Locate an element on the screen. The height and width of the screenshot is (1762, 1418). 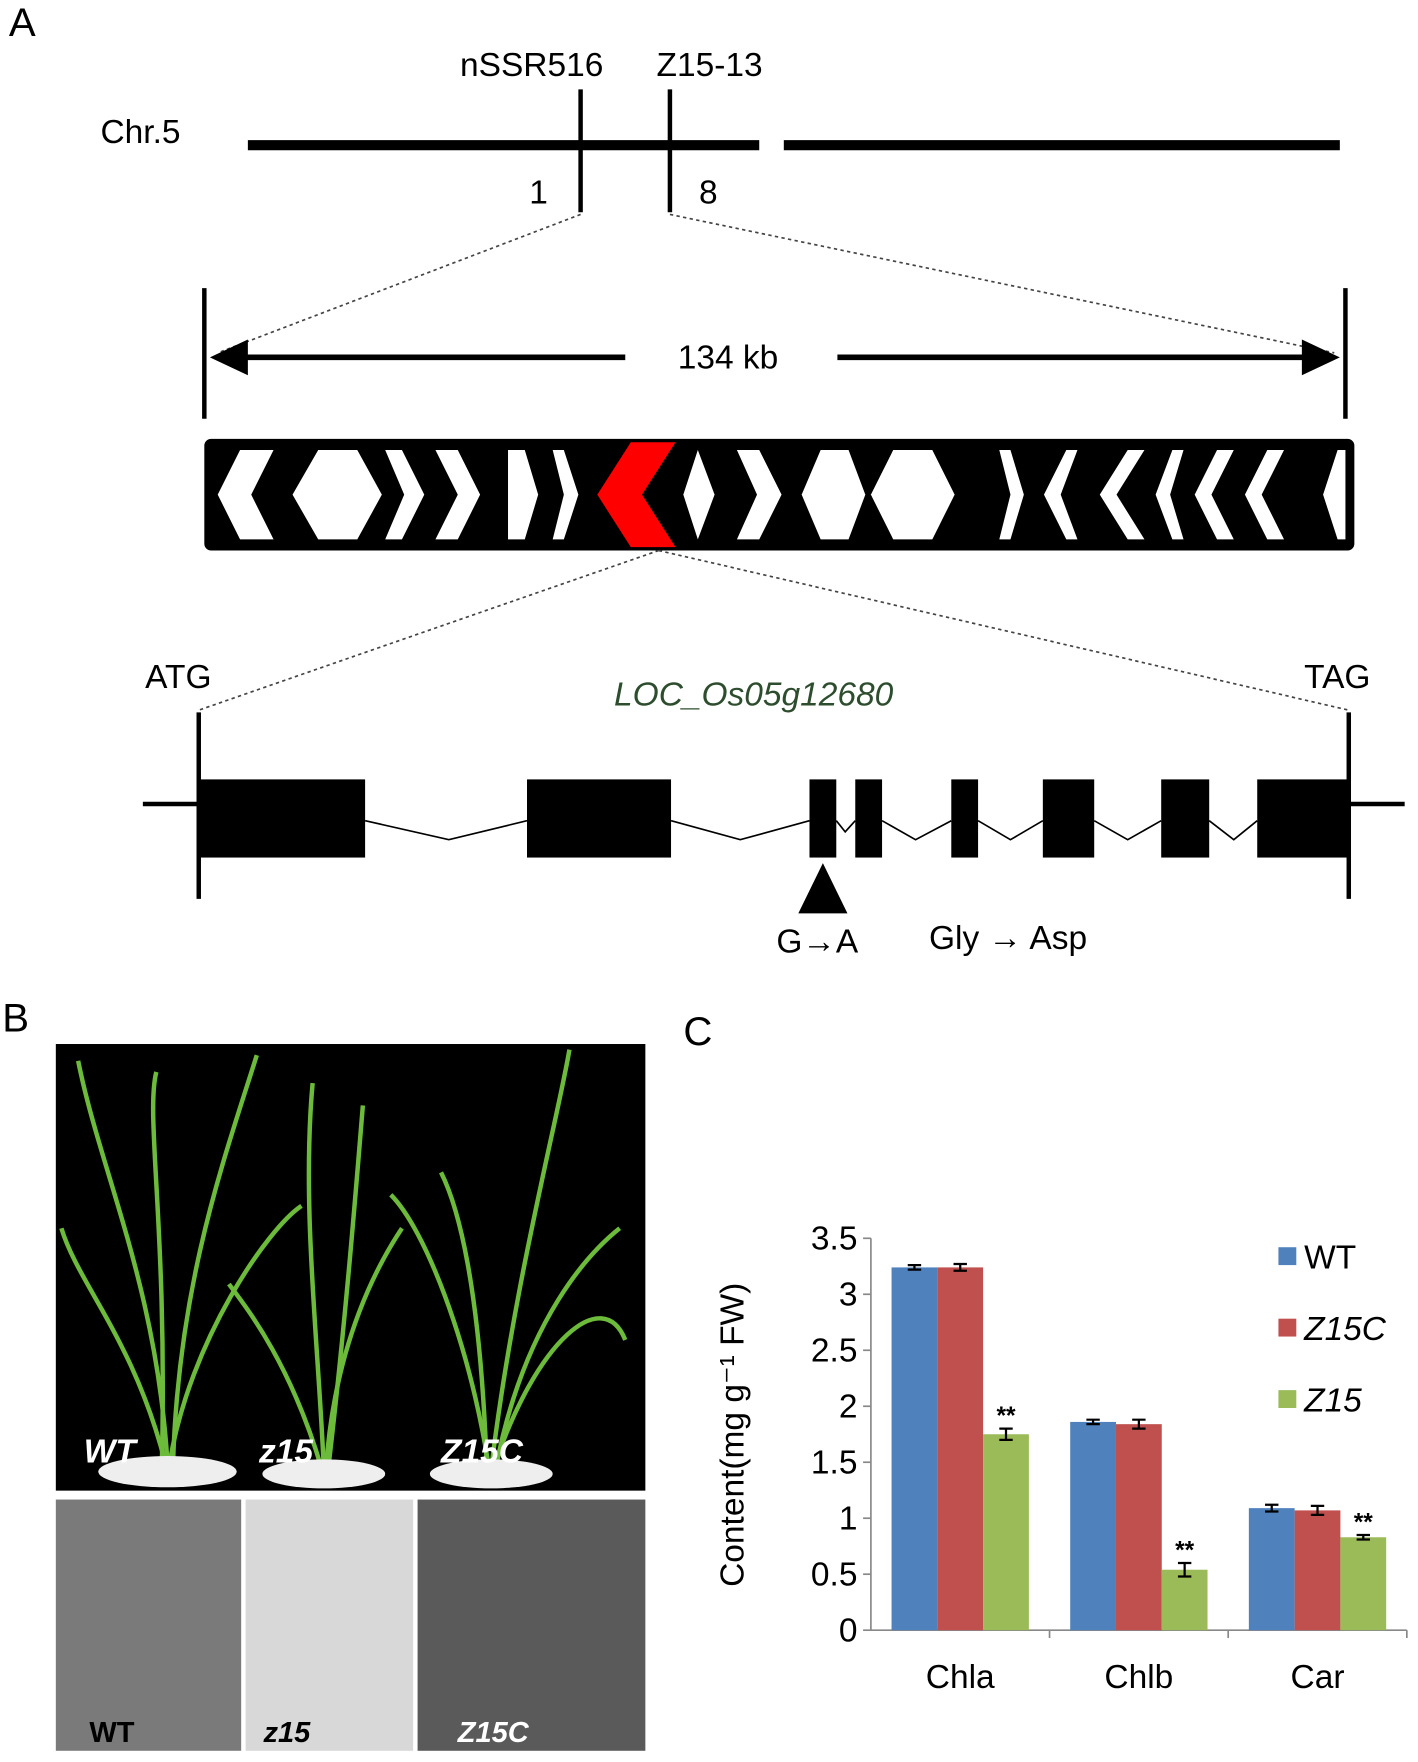
y-axis-title: Content(mg g⁻¹ FW) is located at coordinates (733, 1435).